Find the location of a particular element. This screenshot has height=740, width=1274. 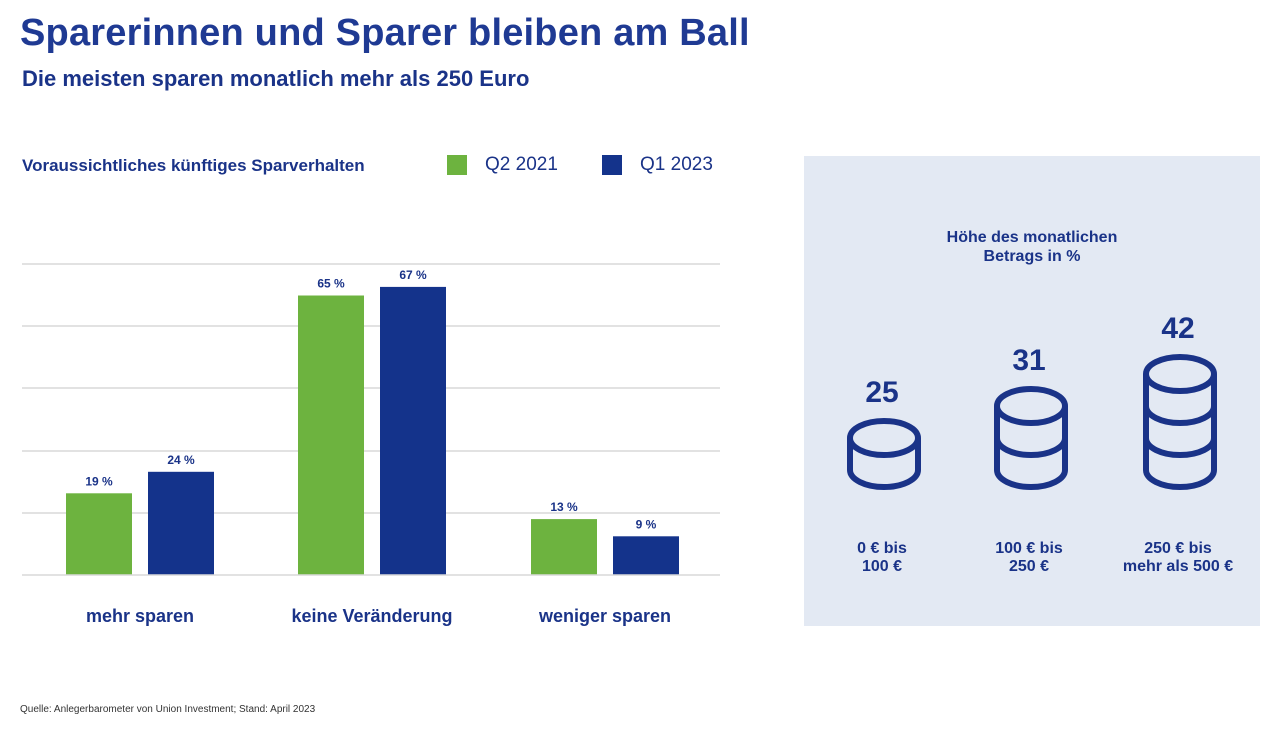

category-label: keine Veränderung is located at coordinates (371, 616).